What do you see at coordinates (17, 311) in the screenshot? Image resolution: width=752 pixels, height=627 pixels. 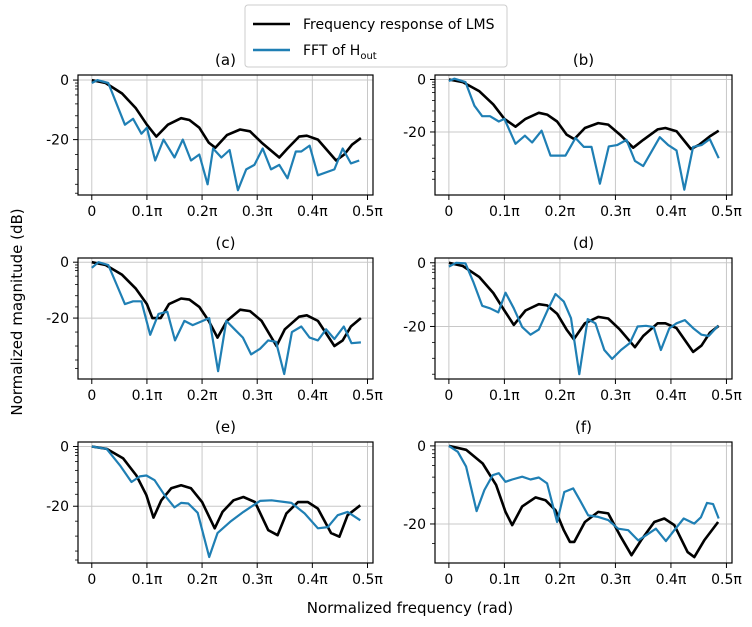 I see `y-axis-label: Normalized magnitude (dB)` at bounding box center [17, 311].